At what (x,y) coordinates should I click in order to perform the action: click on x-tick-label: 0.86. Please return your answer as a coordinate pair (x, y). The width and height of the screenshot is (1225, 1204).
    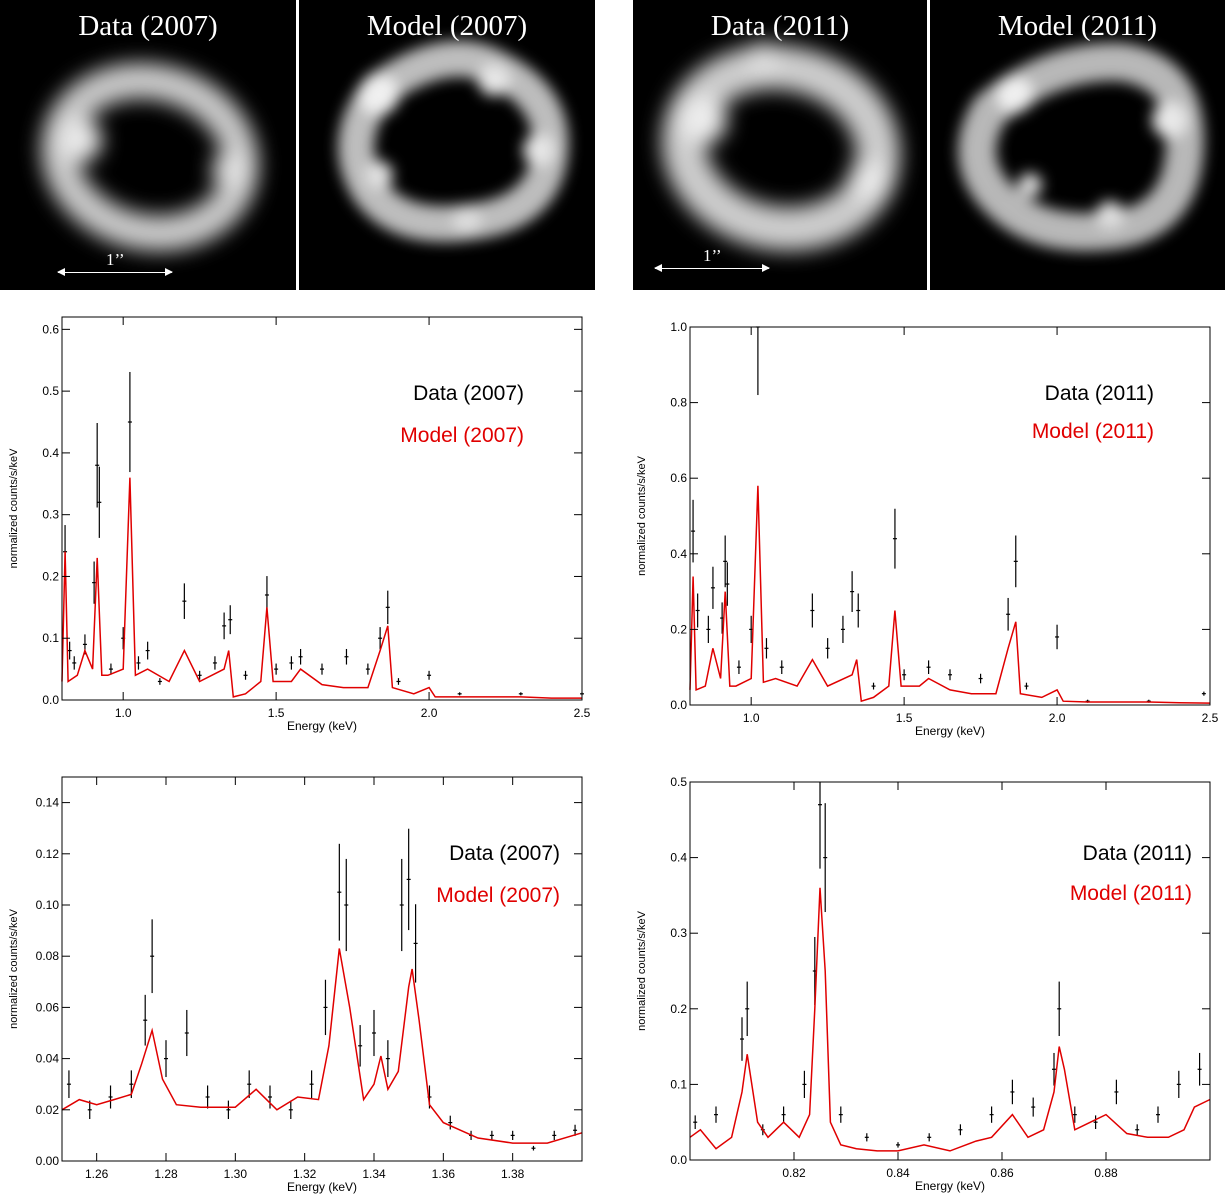
    Looking at the image, I should click on (1002, 1173).